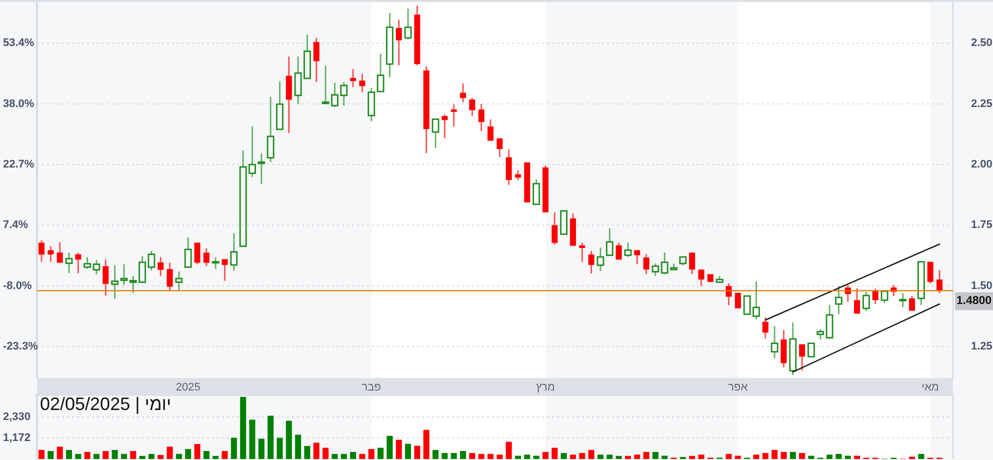 Image resolution: width=993 pixels, height=460 pixels. I want to click on y-tick-label: 2,330, so click(17, 416).